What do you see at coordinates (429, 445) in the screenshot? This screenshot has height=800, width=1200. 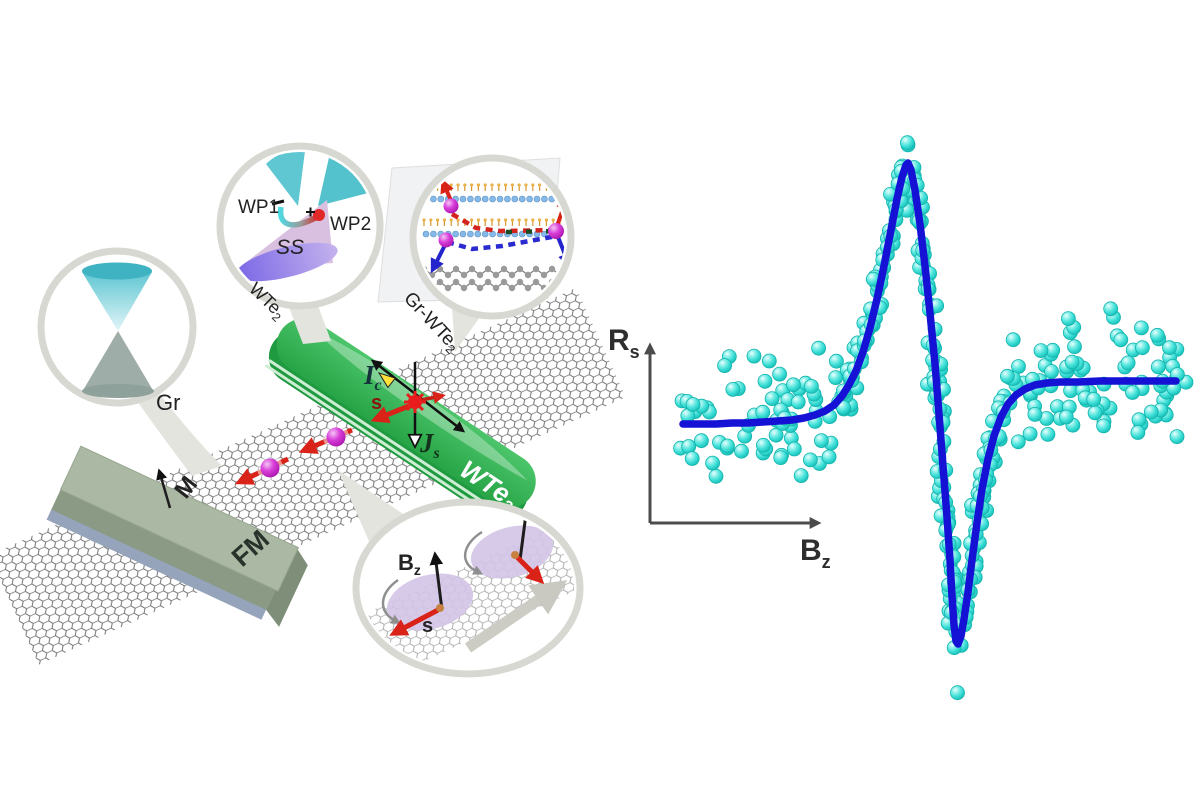 I see `spin-current-label: Js` at bounding box center [429, 445].